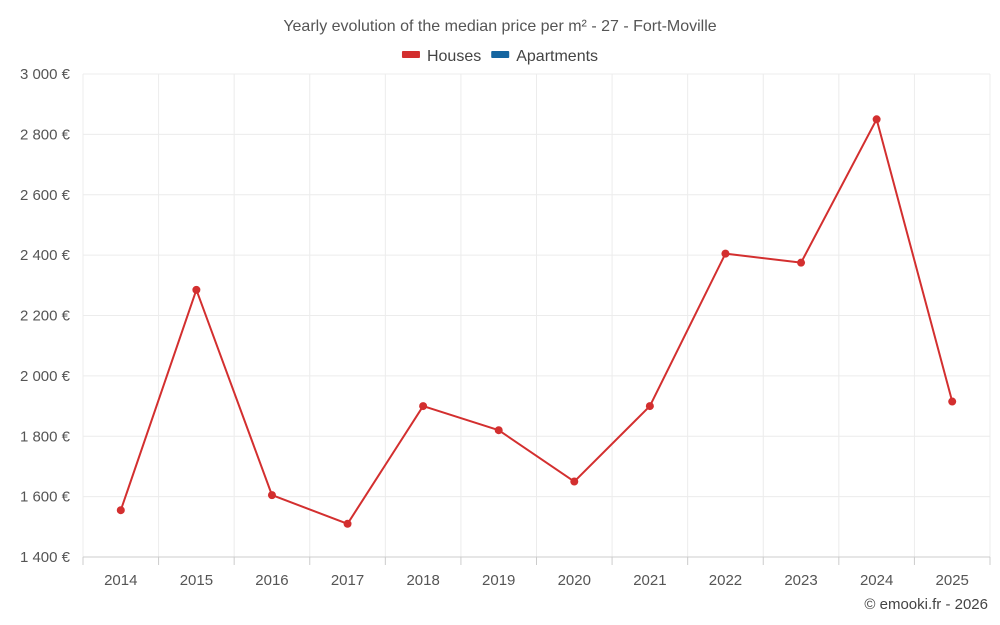 The width and height of the screenshot is (1000, 625). I want to click on legend: Houses Apartments, so click(499, 56).